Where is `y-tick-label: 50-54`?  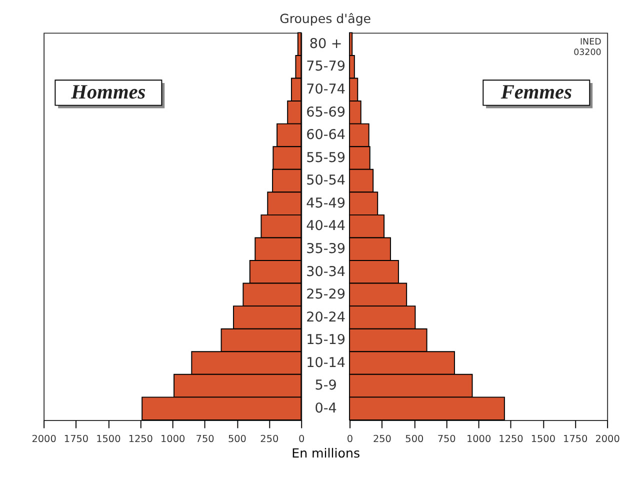 y-tick-label: 50-54 is located at coordinates (326, 180).